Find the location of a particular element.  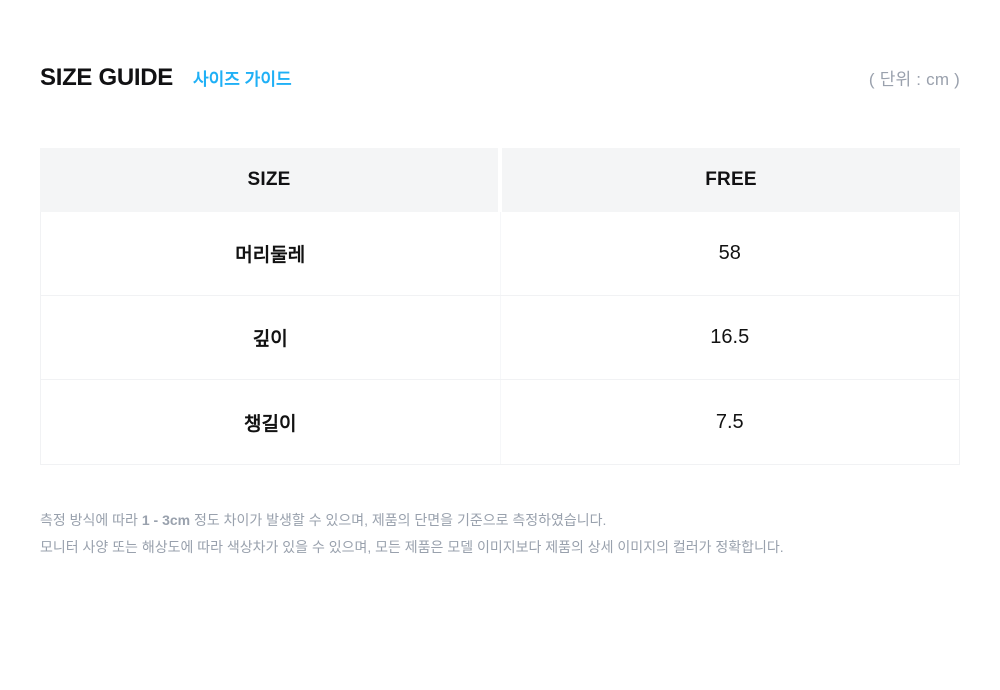

note-line-1-prefix: 측정 방식에 따라 is located at coordinates (91, 520).